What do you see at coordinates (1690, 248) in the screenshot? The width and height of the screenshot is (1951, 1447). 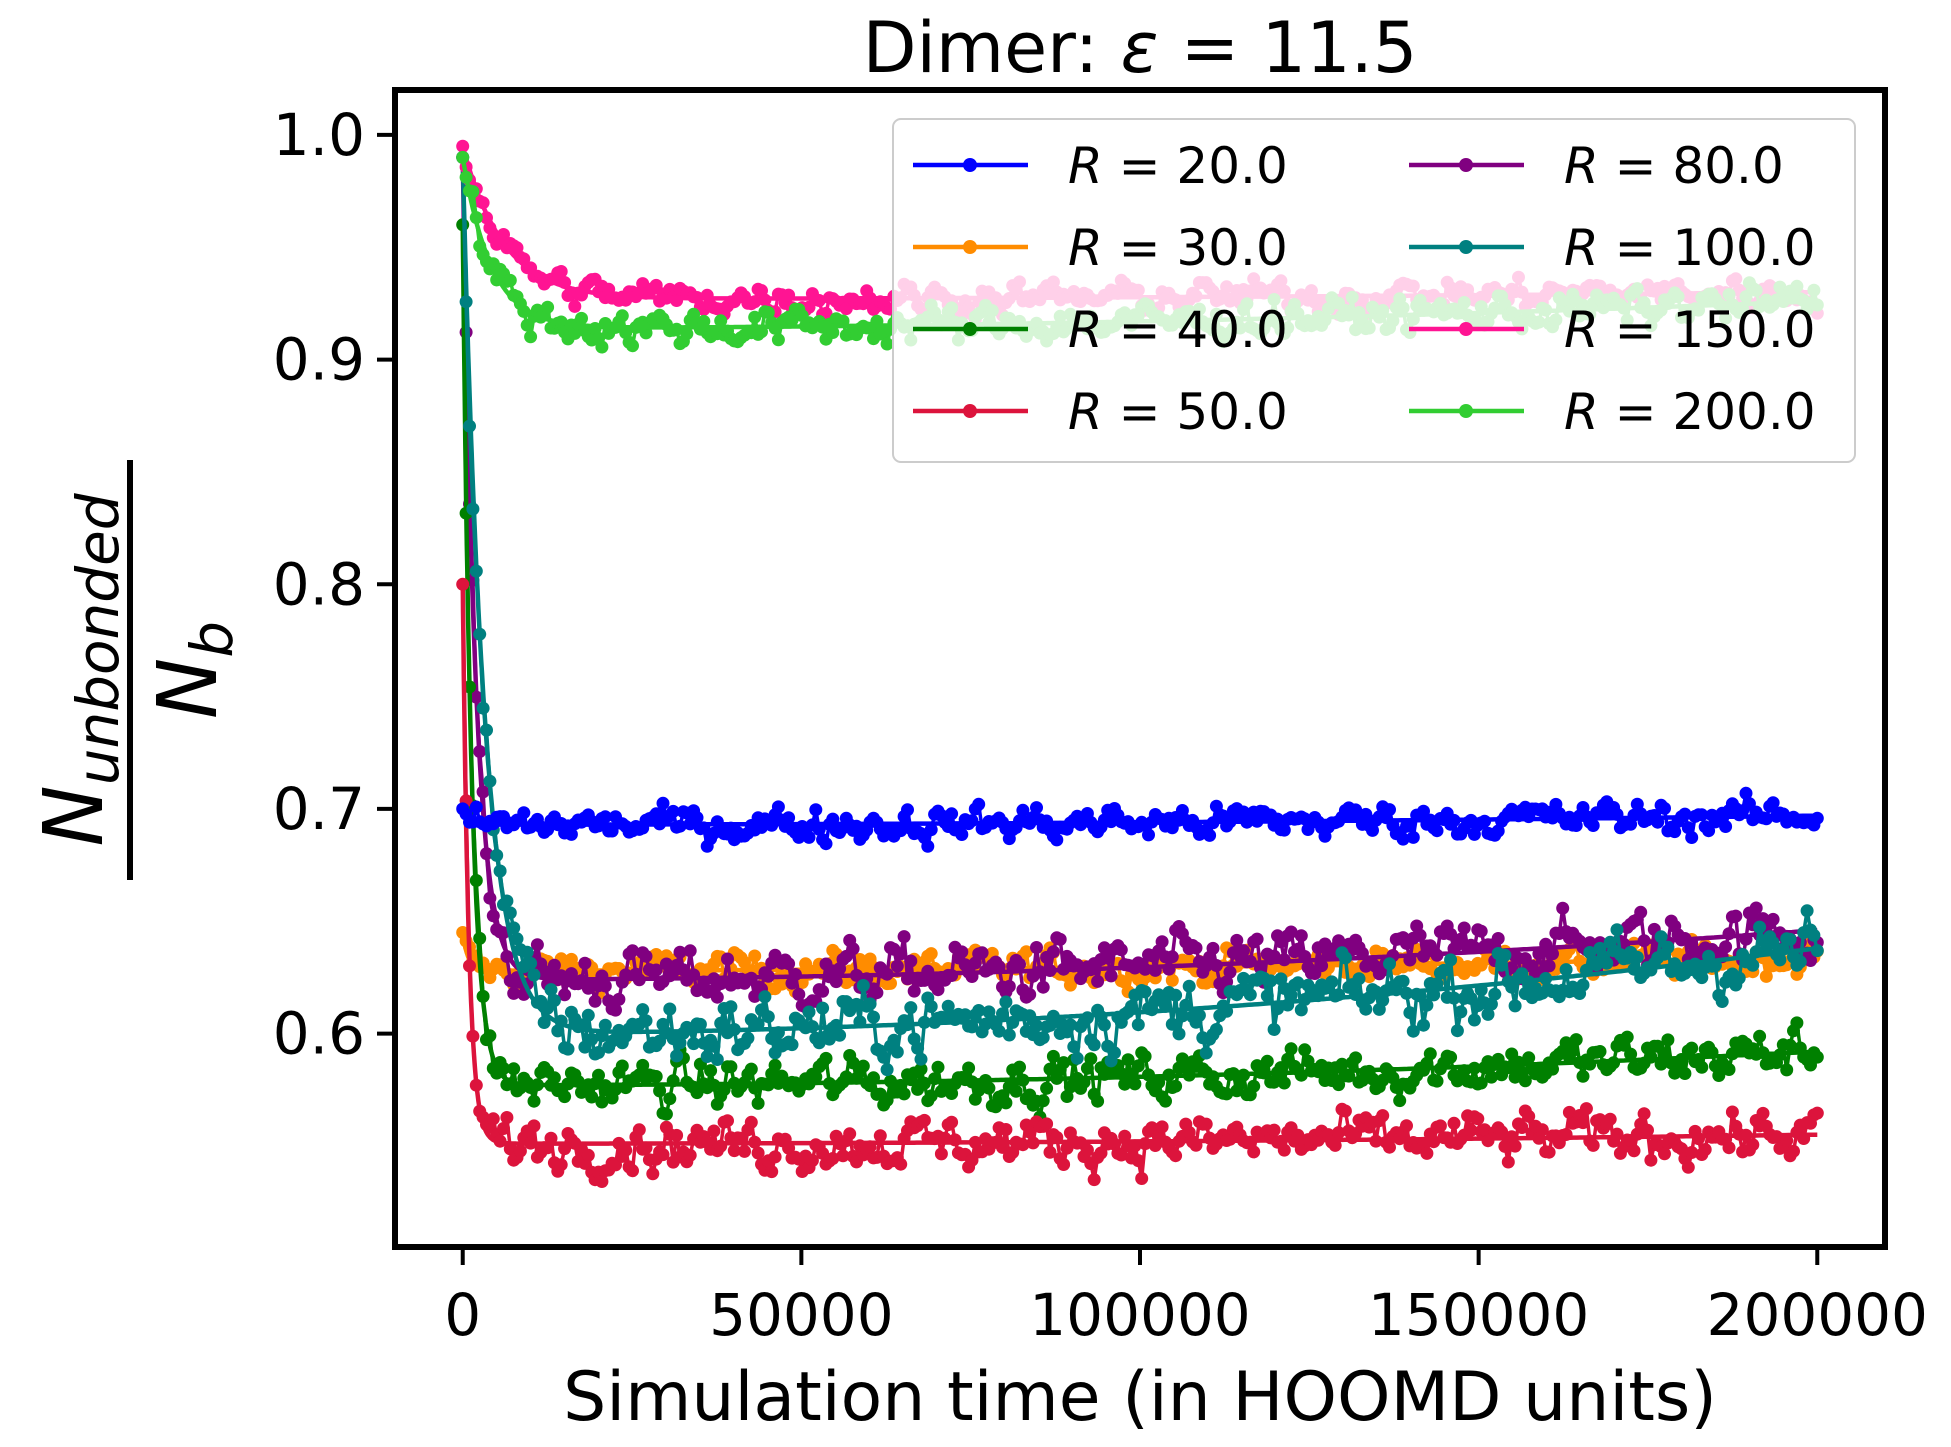 I see `legend-label: R = 100.0` at bounding box center [1690, 248].